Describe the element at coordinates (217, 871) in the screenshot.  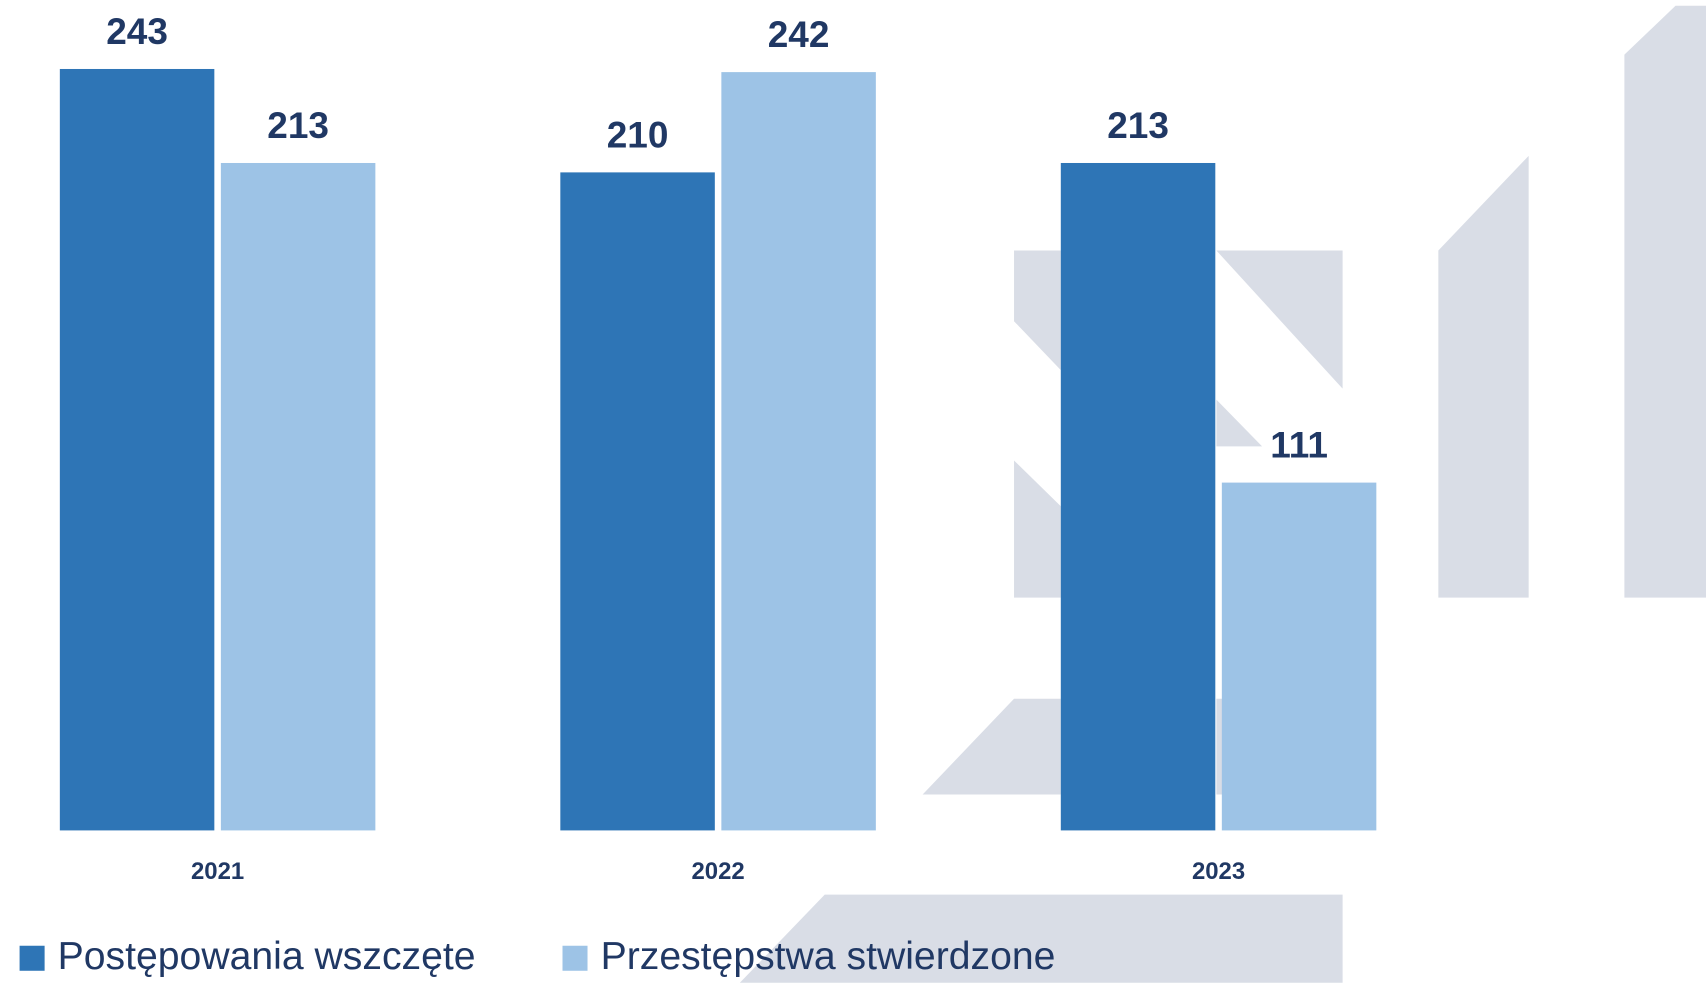
I see `x-tick-label: 2021` at that location.